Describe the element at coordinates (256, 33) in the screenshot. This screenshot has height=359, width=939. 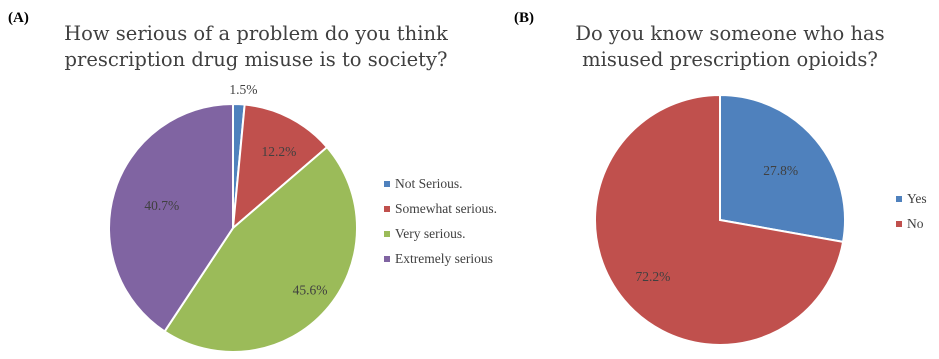
I see `panel-a-title-line-1: How serious of a problem do you think` at that location.